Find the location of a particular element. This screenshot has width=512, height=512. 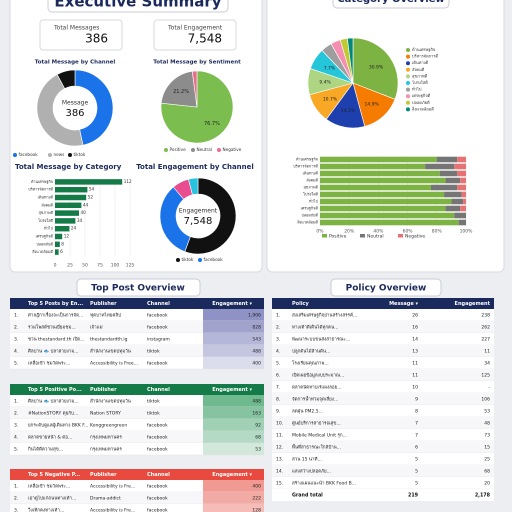

data-label: 6 is located at coordinates (61, 251).